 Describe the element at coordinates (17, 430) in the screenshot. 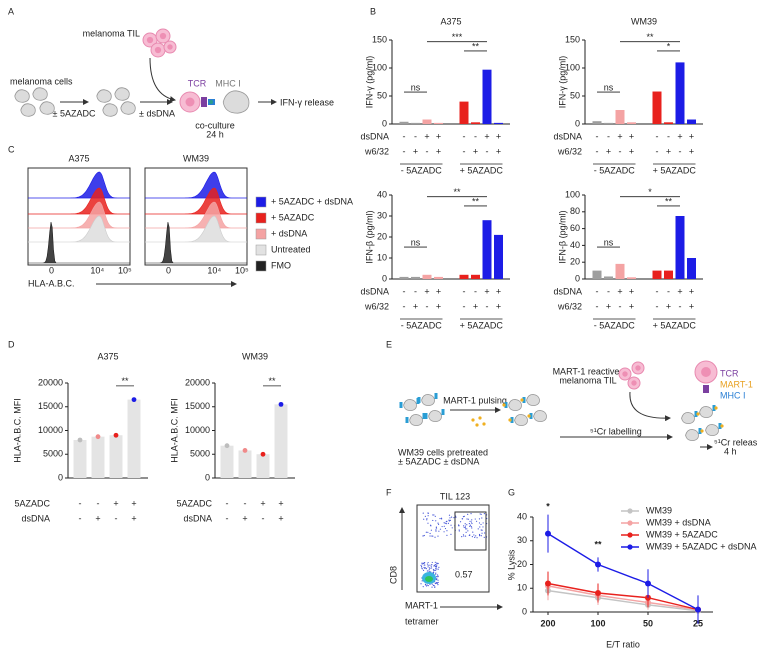

I see `y-axis-label: HLA-A.B.C. MFI` at that location.